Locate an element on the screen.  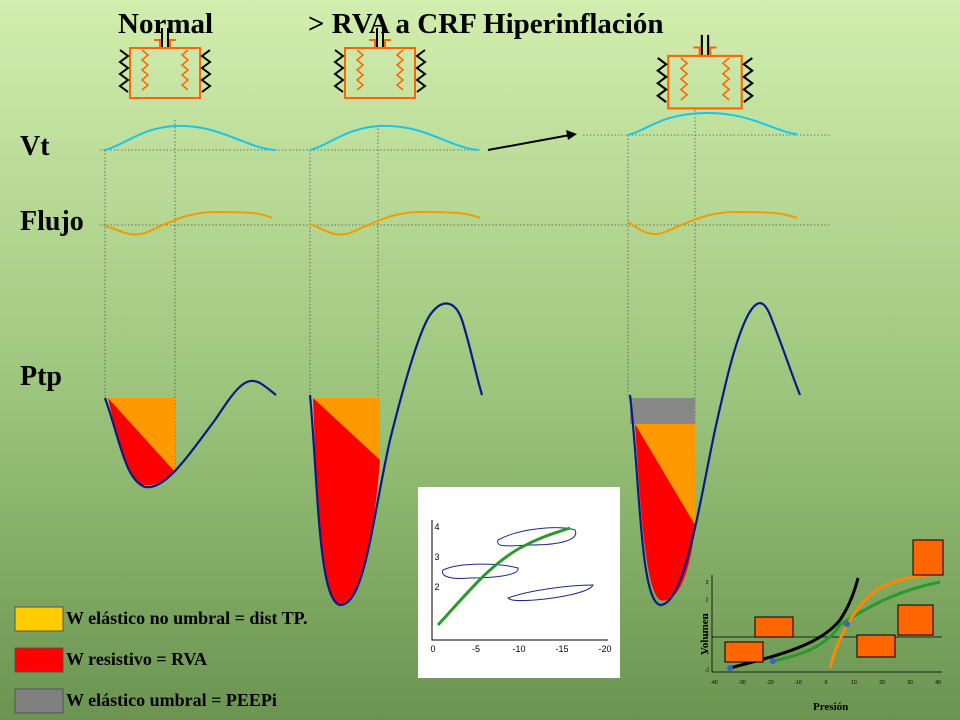
flow-curves is located at coordinates (451, 223).